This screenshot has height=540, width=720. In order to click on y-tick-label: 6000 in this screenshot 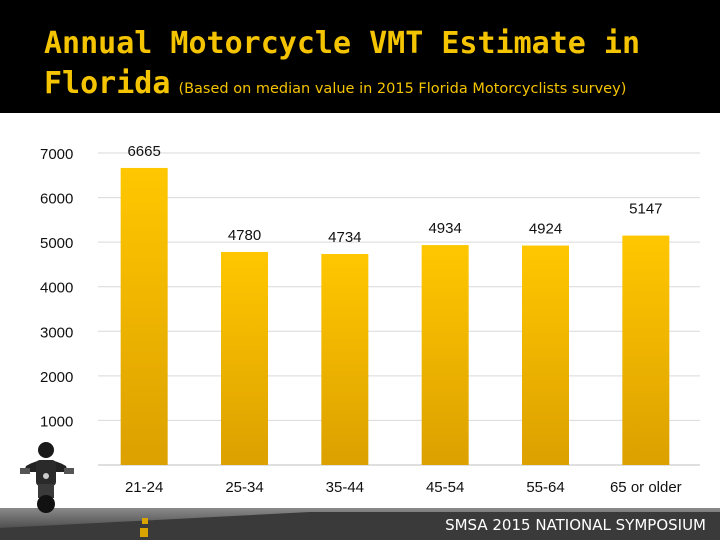, I will do `click(56, 199)`.